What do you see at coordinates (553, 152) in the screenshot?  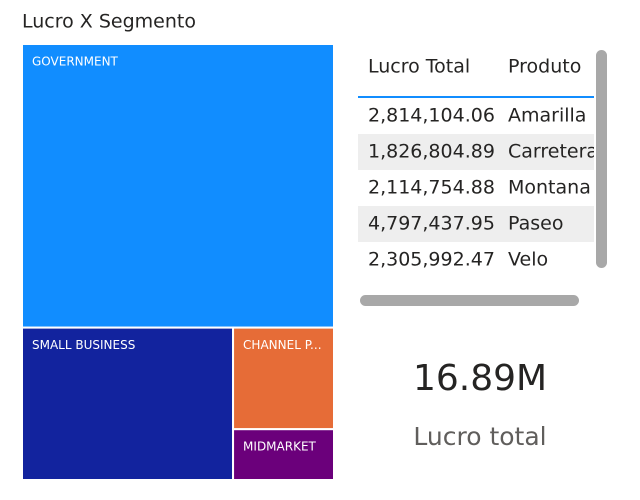 I see `table-cell: Carretera` at bounding box center [553, 152].